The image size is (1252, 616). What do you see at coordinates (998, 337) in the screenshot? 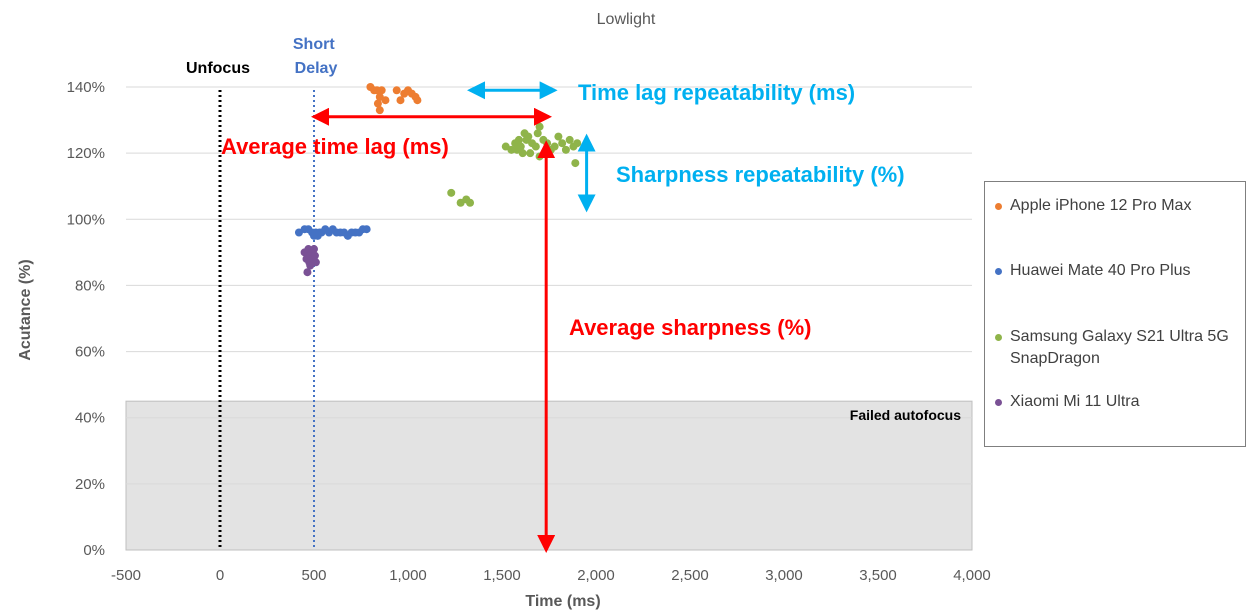
I see `legend-marker-samsung` at bounding box center [998, 337].